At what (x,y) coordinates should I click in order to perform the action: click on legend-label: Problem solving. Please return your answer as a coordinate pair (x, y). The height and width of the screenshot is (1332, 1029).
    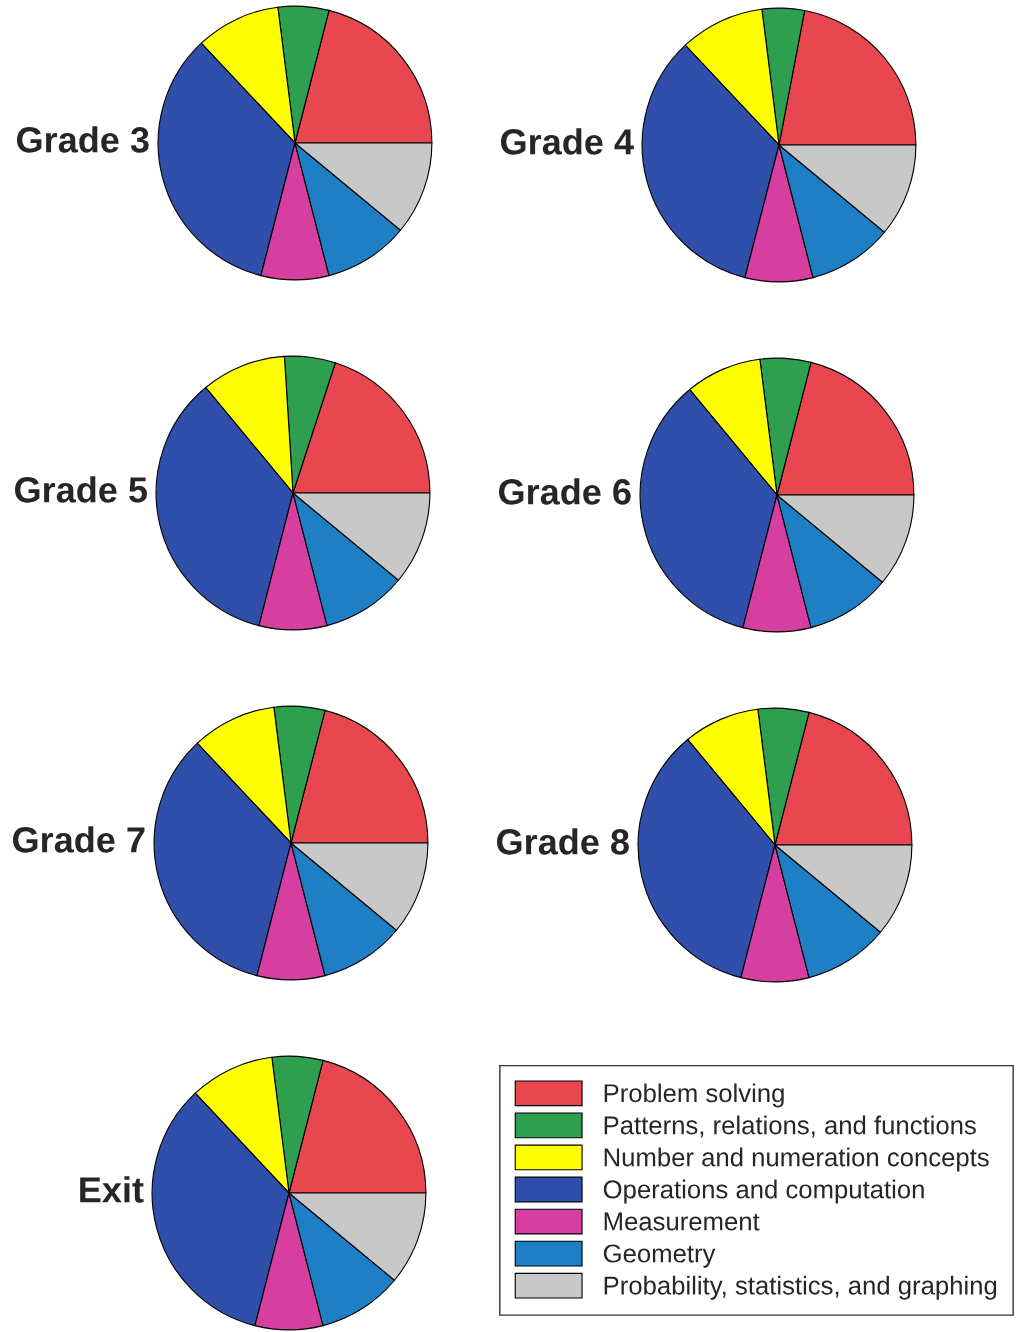
    Looking at the image, I should click on (694, 1095).